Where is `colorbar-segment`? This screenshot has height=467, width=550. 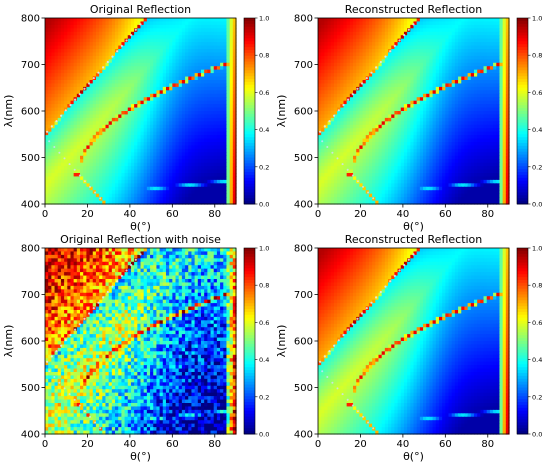
colorbar-segment is located at coordinates (249, 139).